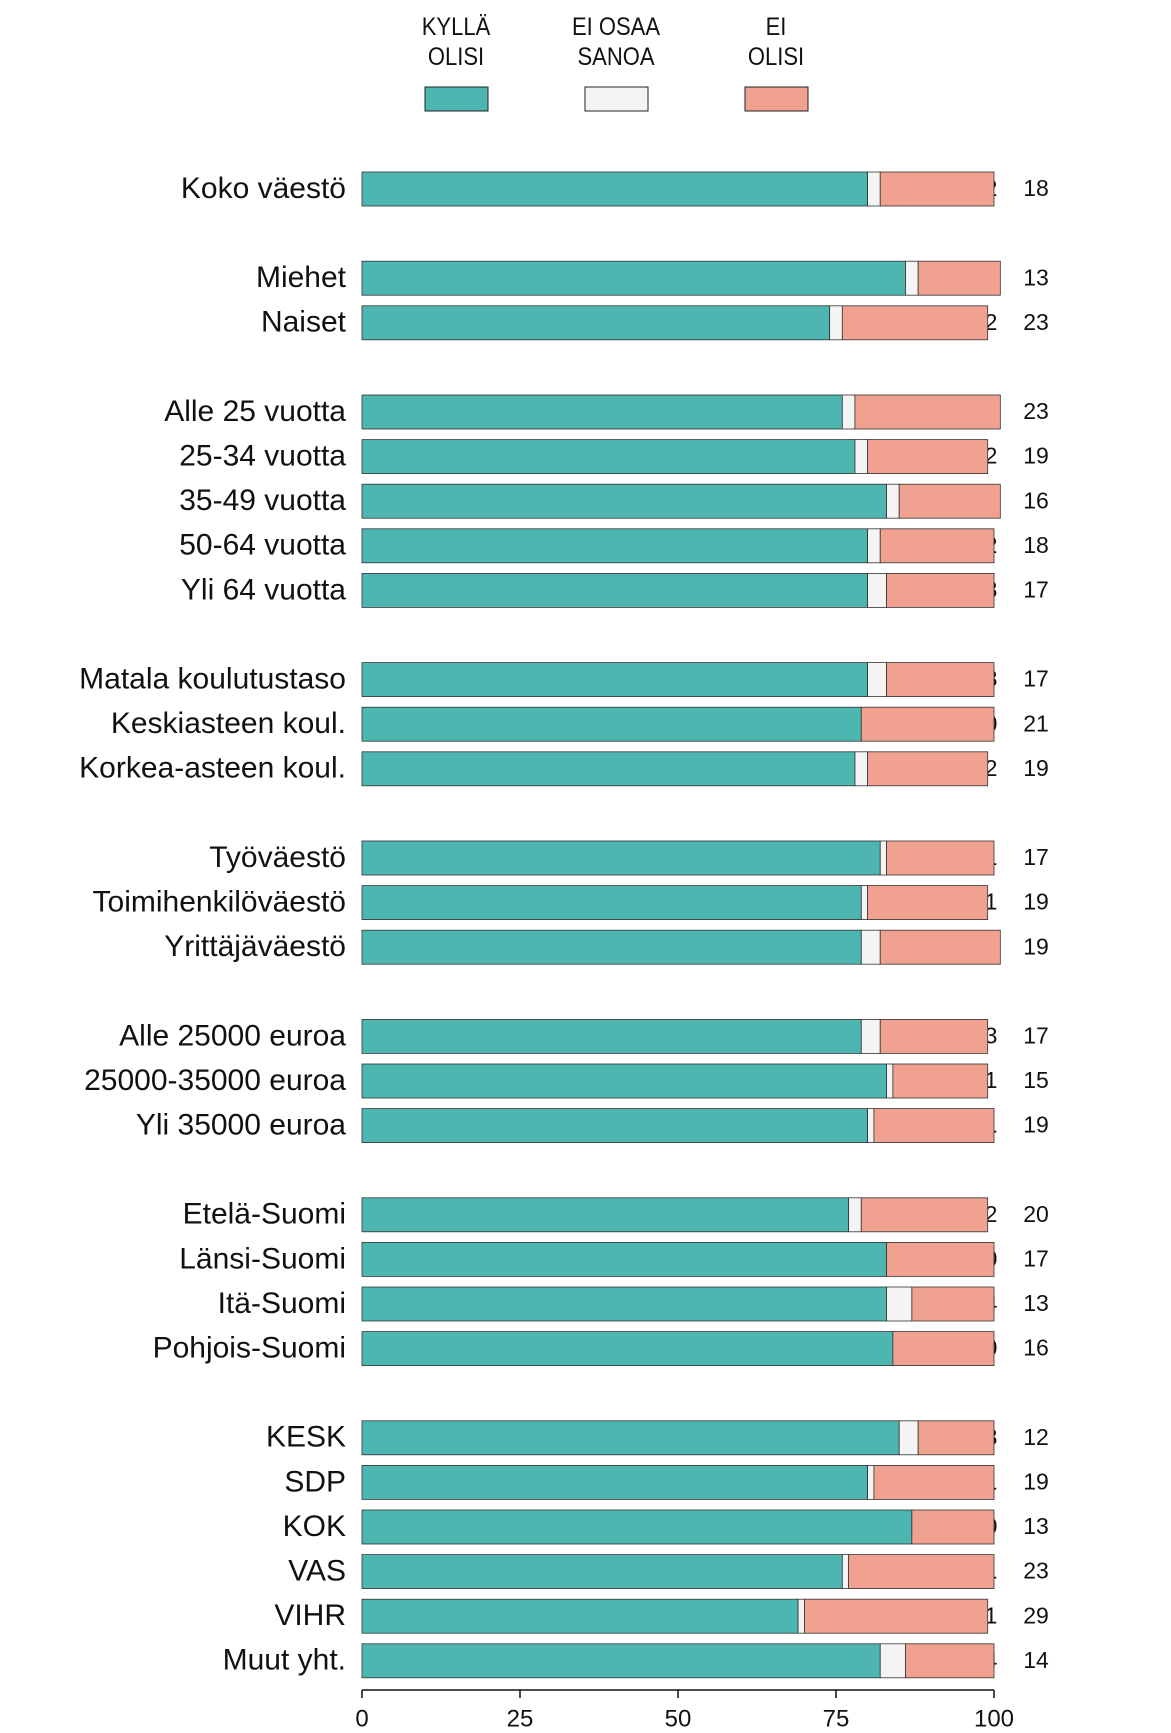 The image size is (1171, 1733). Describe the element at coordinates (255, 411) in the screenshot. I see `category-label: Alle 25 vuotta` at that location.